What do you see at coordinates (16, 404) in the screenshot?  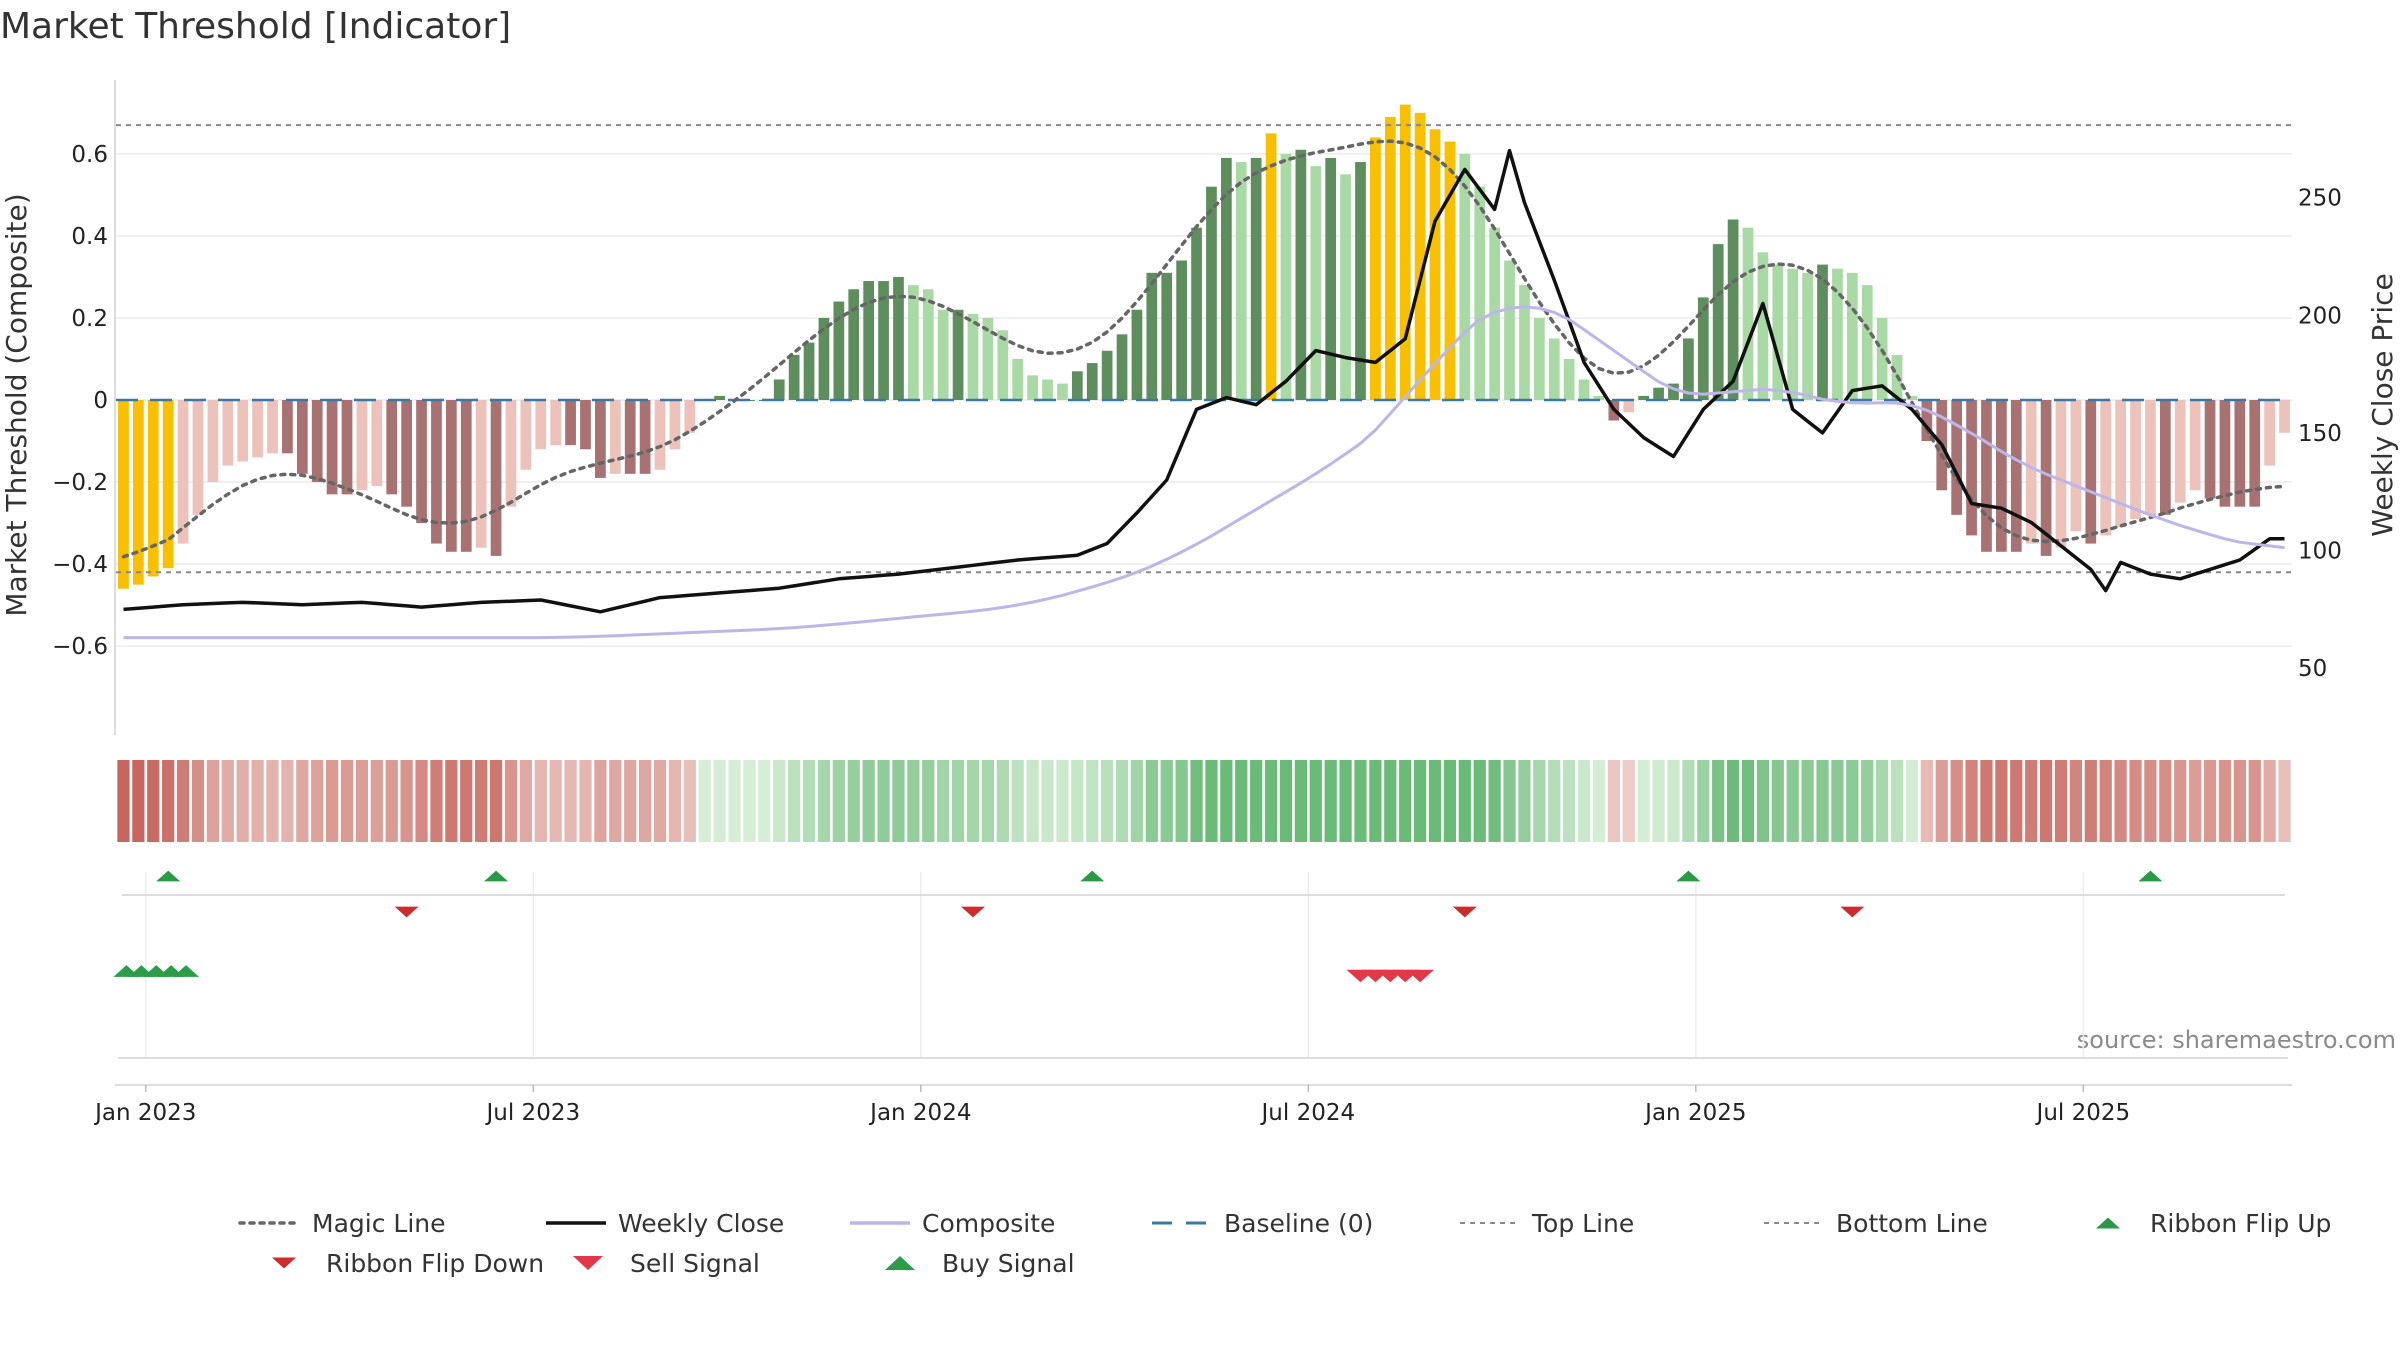 I see `y-axis-label: Market Threshold (Composite)` at bounding box center [16, 404].